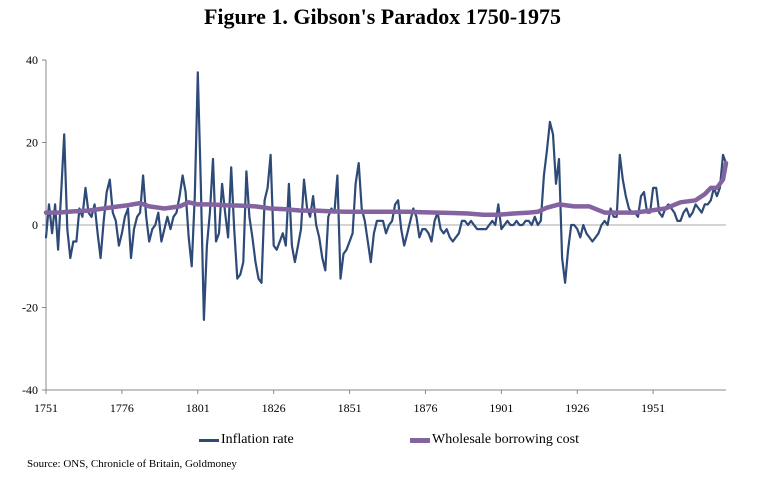 The image size is (765, 488). I want to click on legend-label-borrowing: Wholesale borrowing cost, so click(505, 439).